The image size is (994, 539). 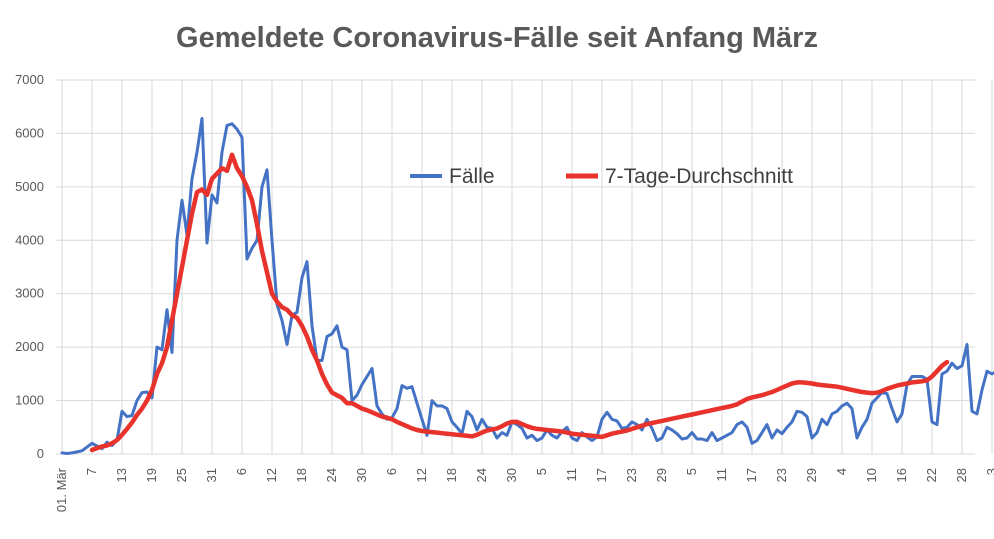 What do you see at coordinates (29, 186) in the screenshot?
I see `y-tick-label: 5000` at bounding box center [29, 186].